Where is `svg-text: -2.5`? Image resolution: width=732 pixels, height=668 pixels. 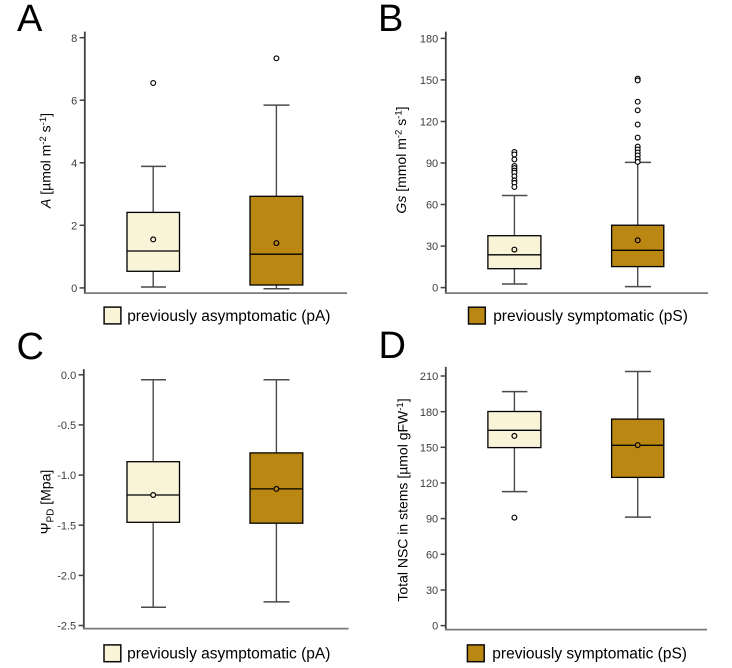
svg-text: -2.5 is located at coordinates (66, 627).